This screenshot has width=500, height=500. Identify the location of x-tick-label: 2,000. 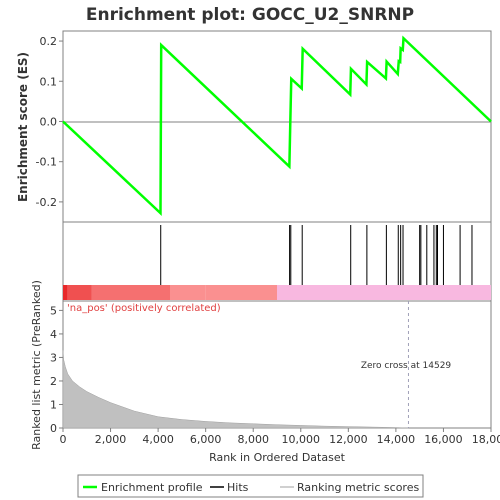
(111, 439).